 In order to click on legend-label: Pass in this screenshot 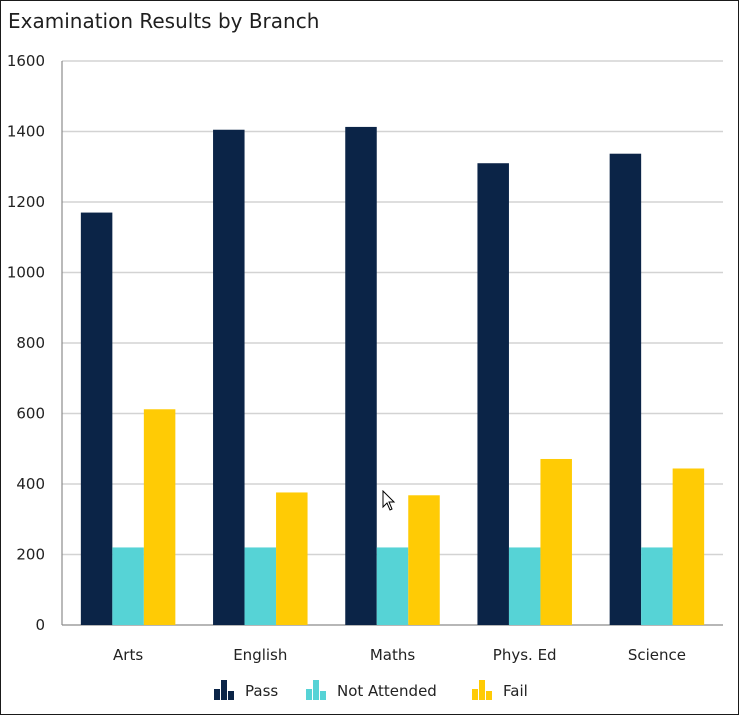, I will do `click(261, 691)`.